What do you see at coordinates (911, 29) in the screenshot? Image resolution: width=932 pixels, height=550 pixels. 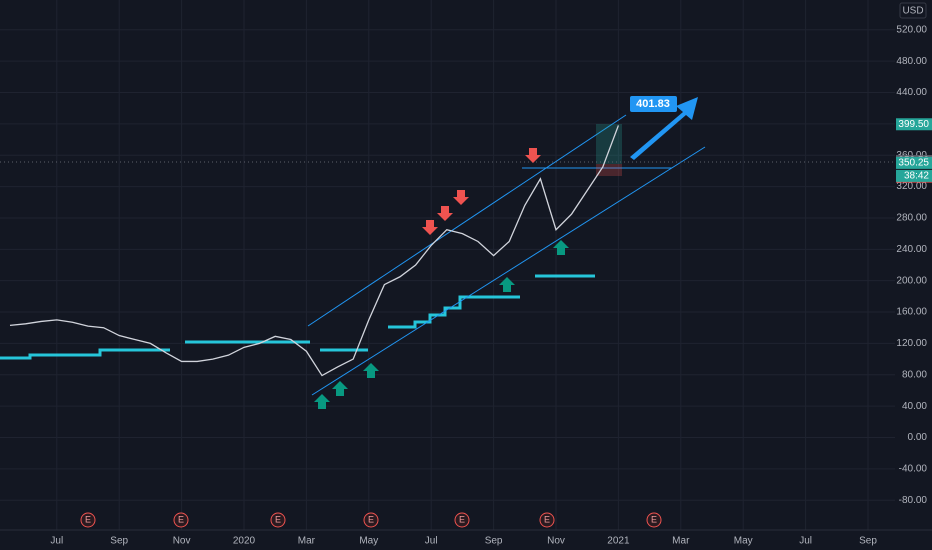 I see `y-tick-label: 520.00` at bounding box center [911, 29].